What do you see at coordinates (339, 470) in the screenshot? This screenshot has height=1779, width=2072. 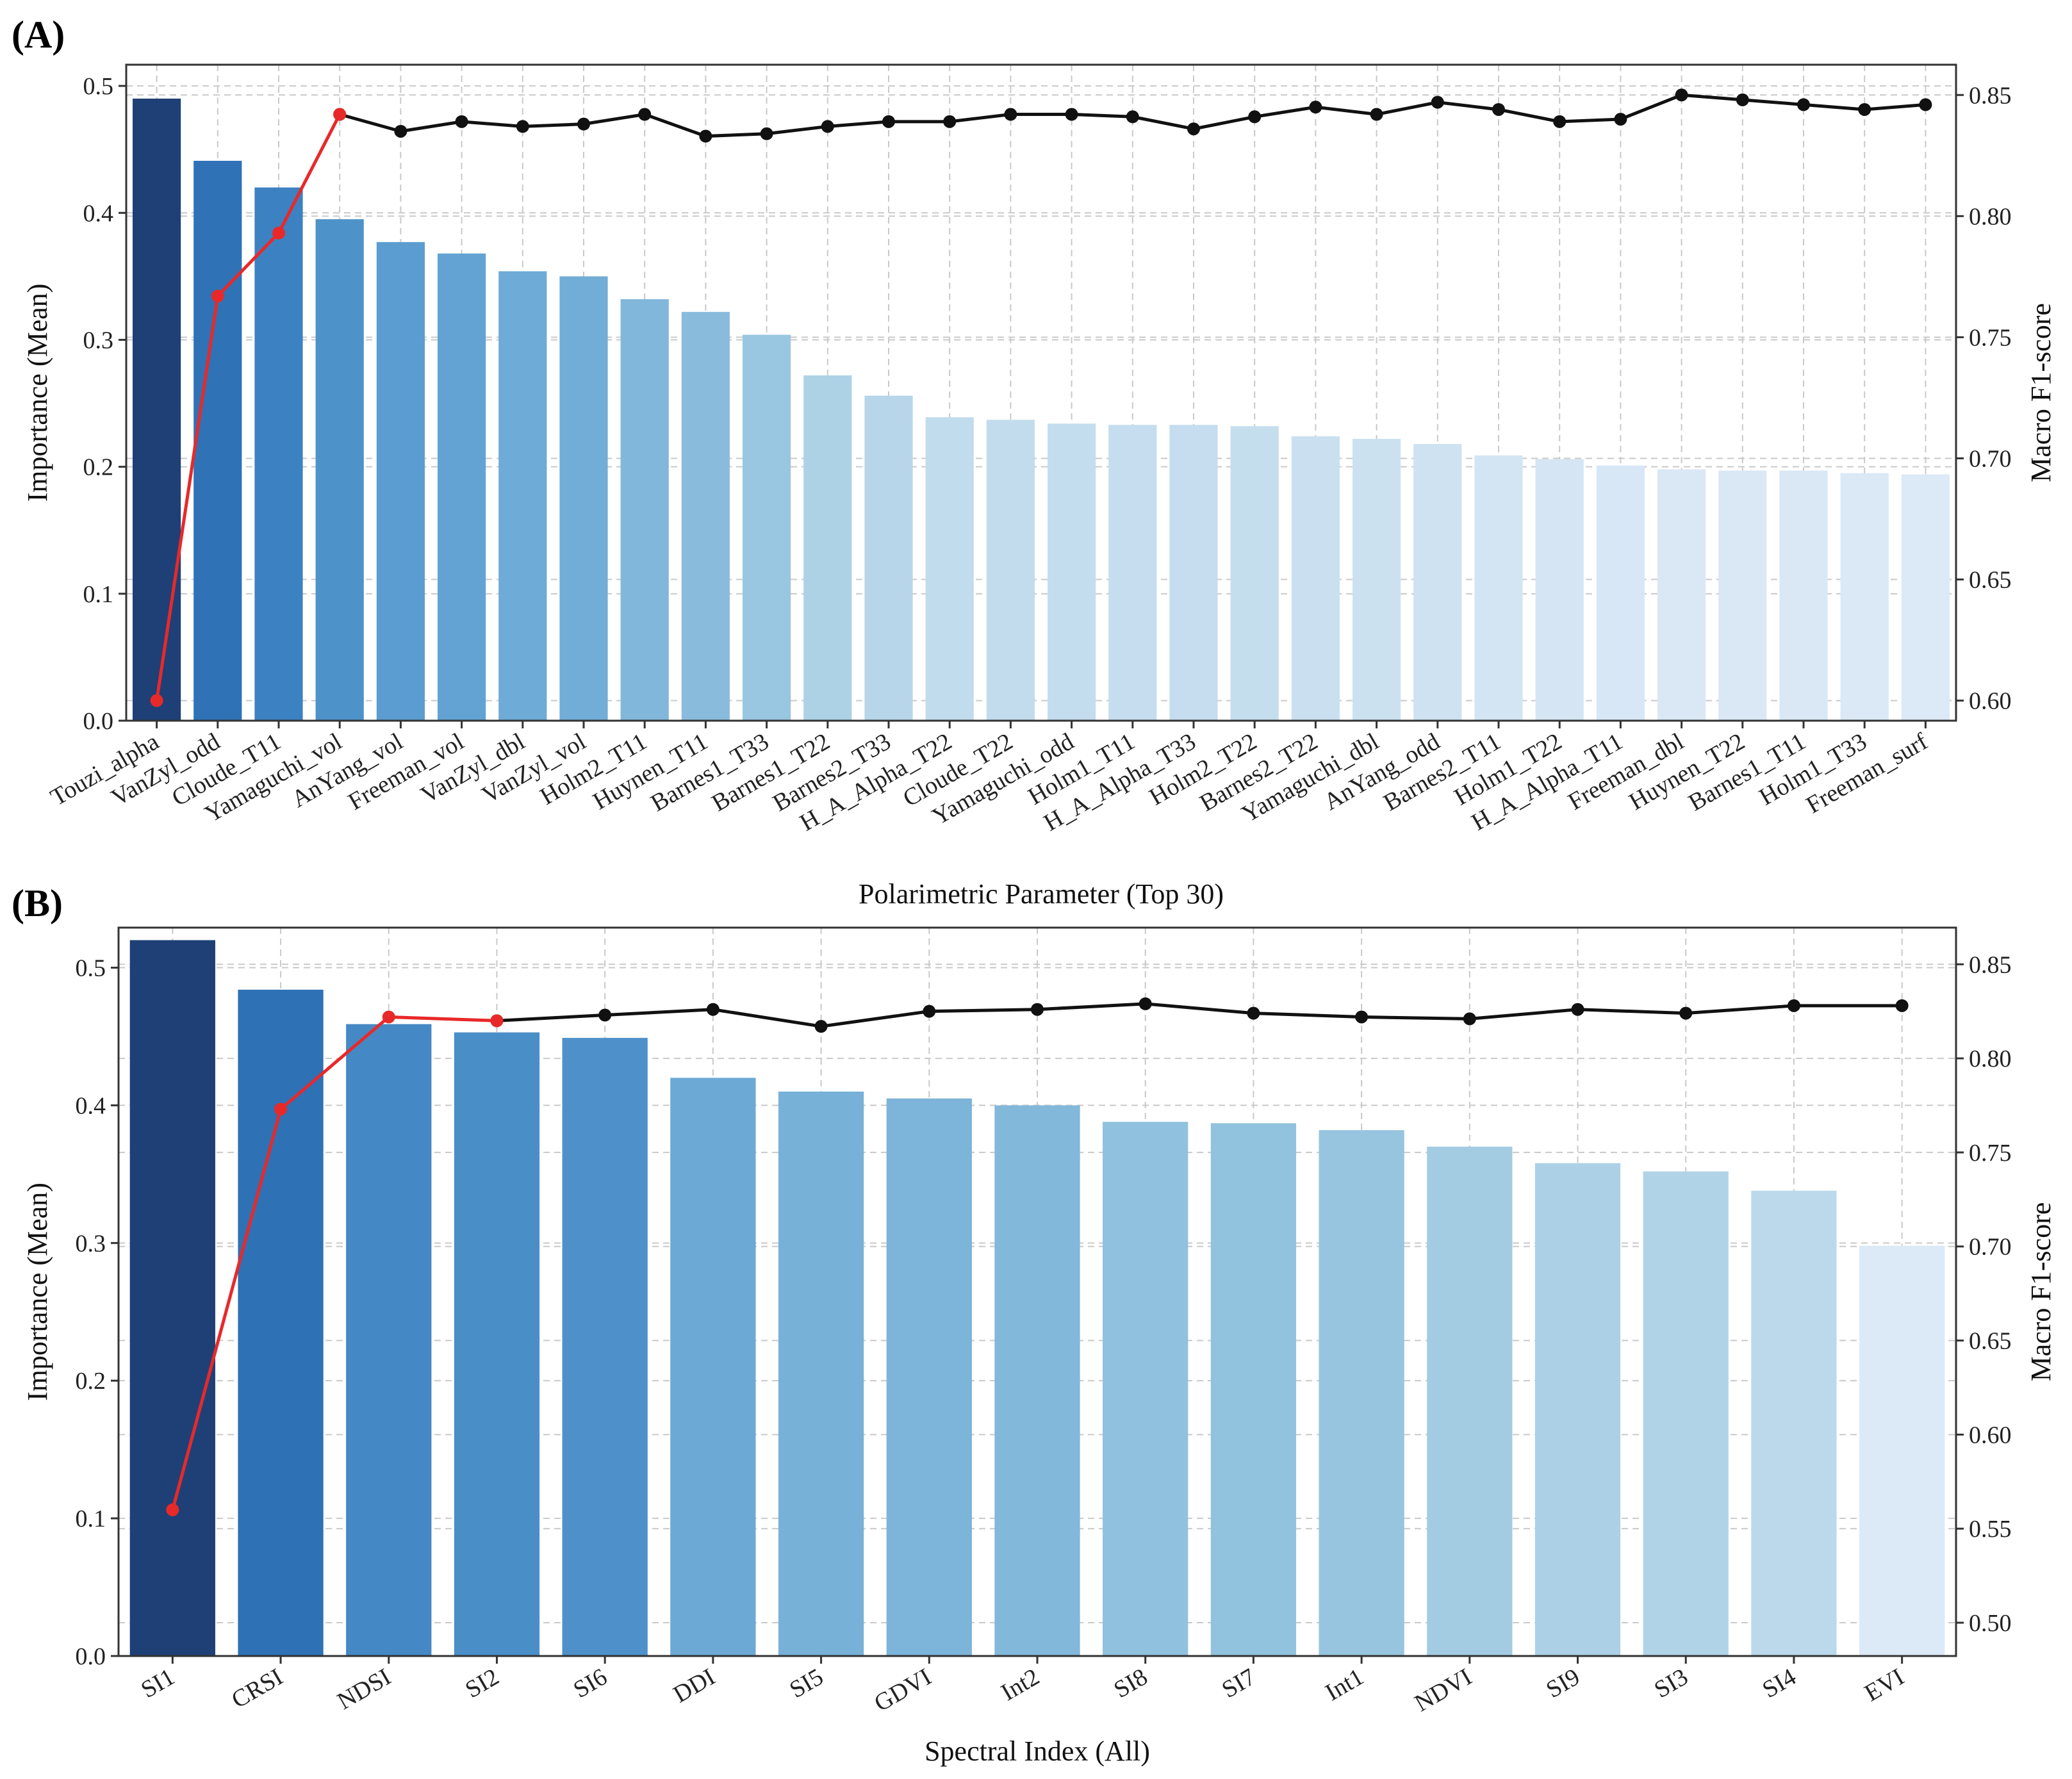 I see `bar-Yamaguchi_vol` at bounding box center [339, 470].